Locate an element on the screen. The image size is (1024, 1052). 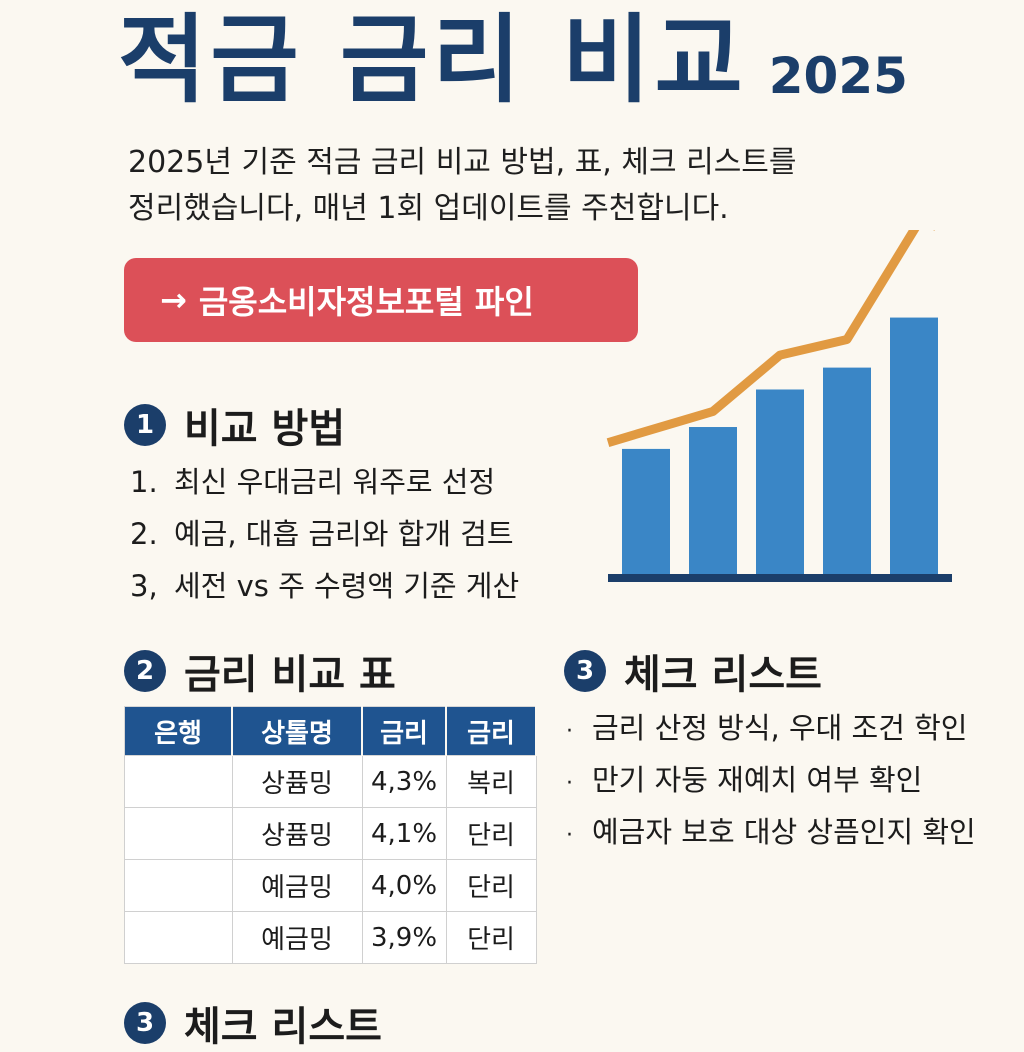
section-checklist-repeat-header: 3 체크 리스트 is located at coordinates (253, 1023).